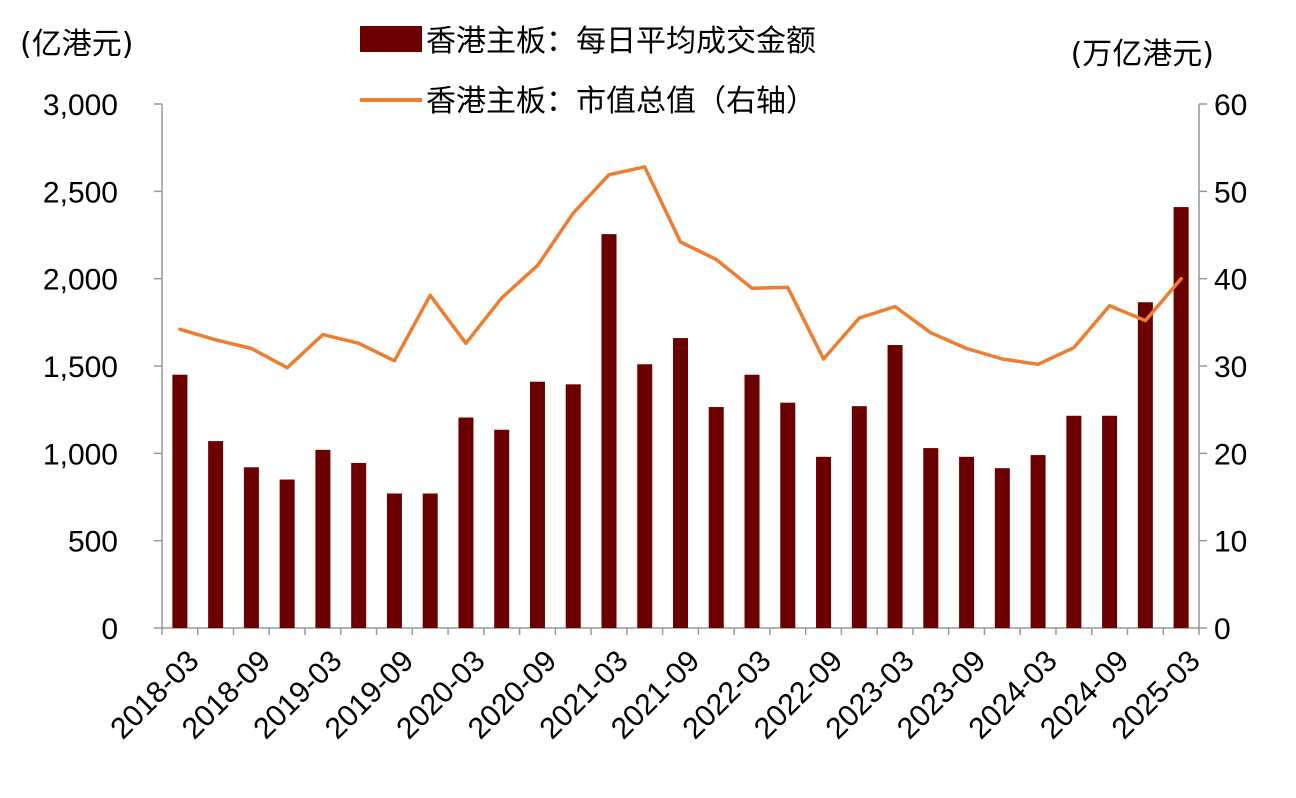 Image resolution: width=1296 pixels, height=798 pixels. What do you see at coordinates (1230, 192) in the screenshot?
I see `right-axis-tick-label: 50` at bounding box center [1230, 192].